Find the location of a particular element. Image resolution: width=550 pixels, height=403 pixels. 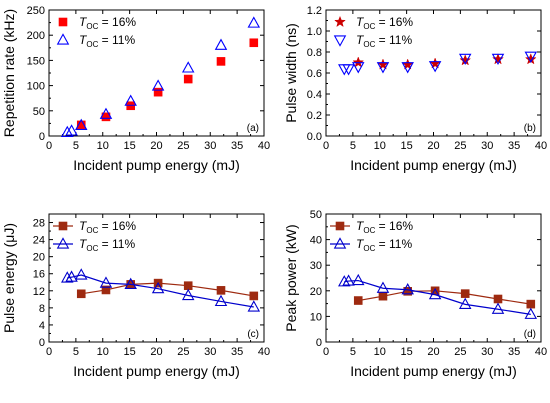

y-tick-label: 30 is located at coordinates (316, 266).